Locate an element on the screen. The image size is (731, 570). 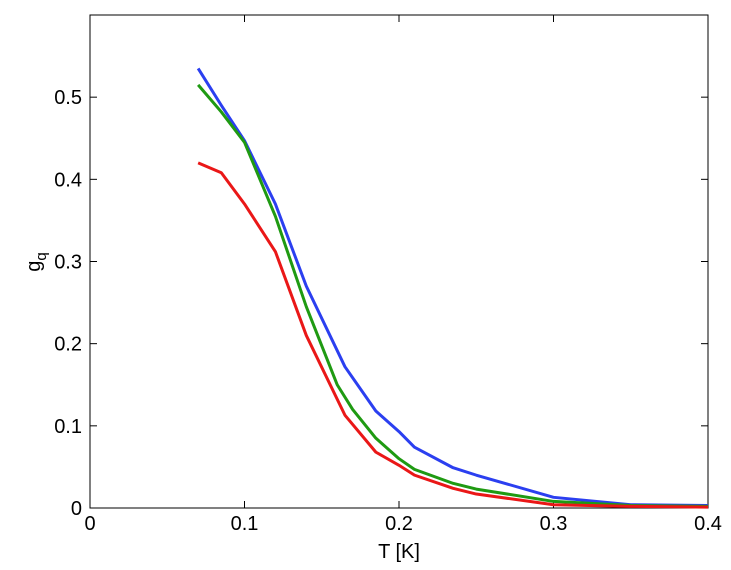
x-tick-label: 0.1 is located at coordinates (245, 524).